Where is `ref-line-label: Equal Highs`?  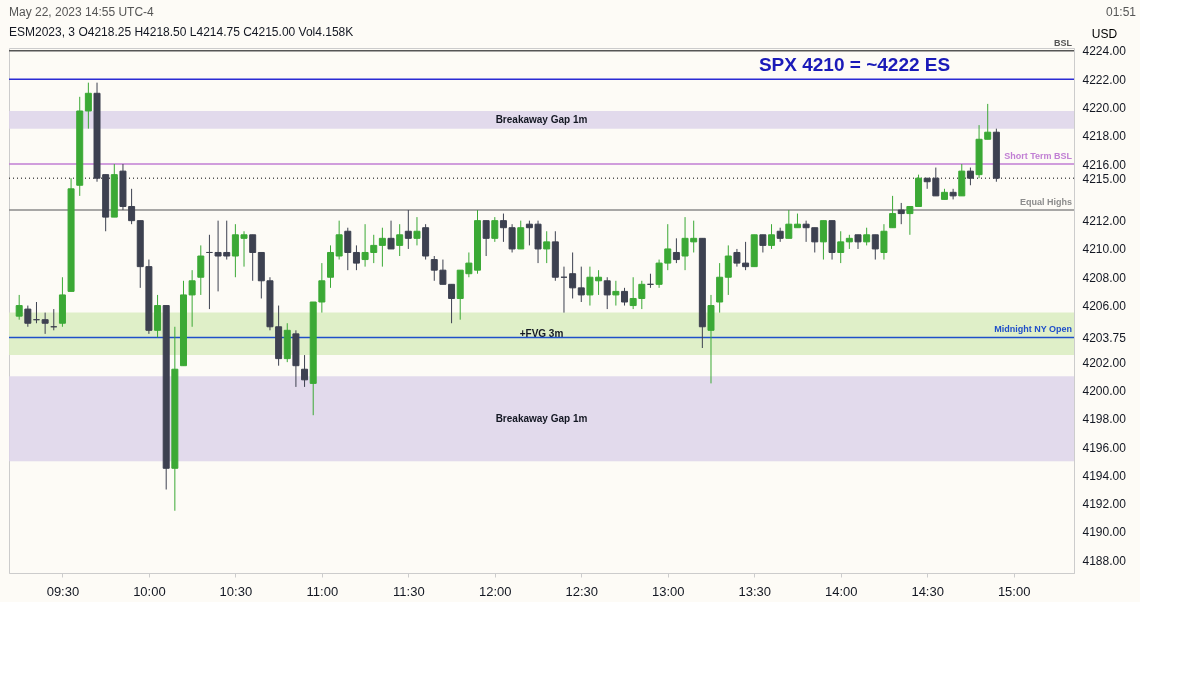 ref-line-label: Equal Highs is located at coordinates (1045, 202).